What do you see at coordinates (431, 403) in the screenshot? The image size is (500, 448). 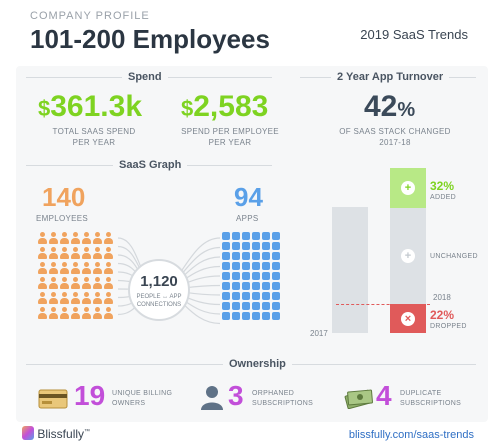 I see `duplicate-caption-line2: SUBSCRIPTIONS` at bounding box center [431, 403].